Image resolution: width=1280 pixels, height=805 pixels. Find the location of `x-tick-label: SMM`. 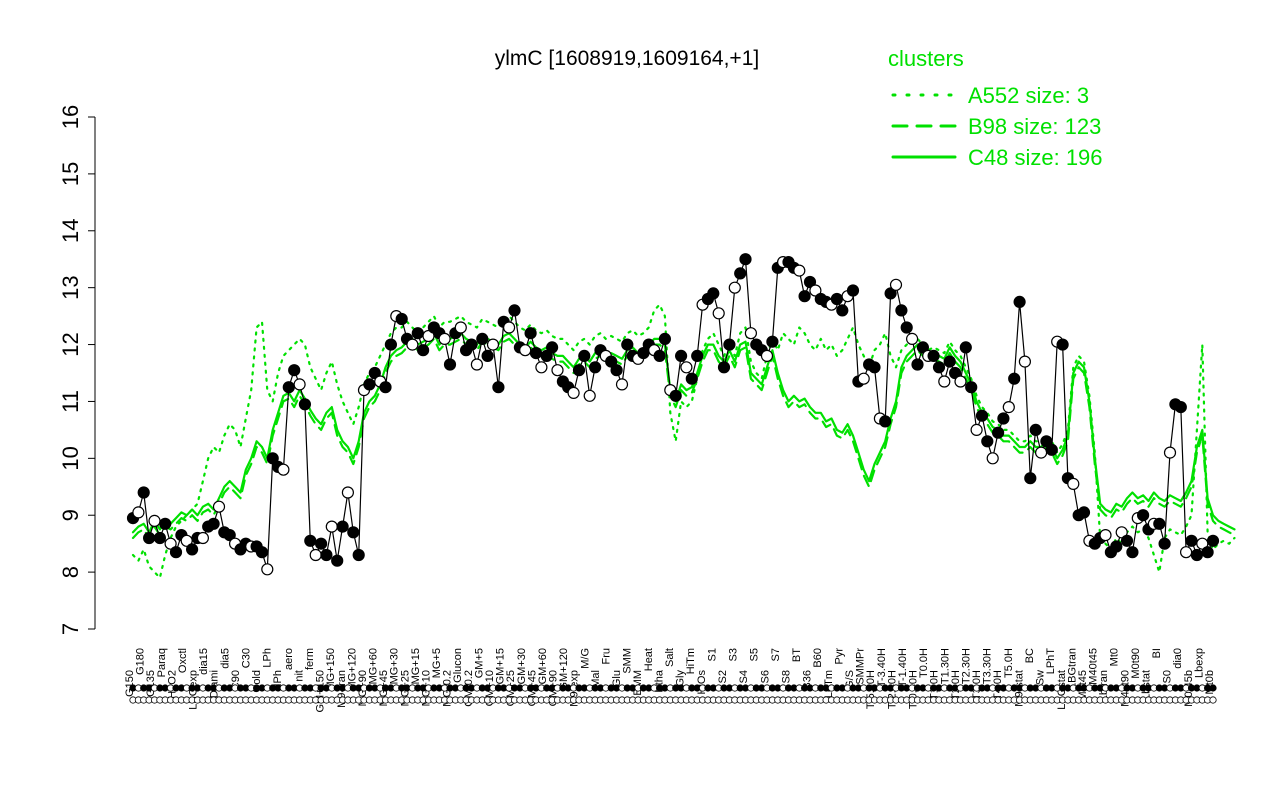

x-tick-label: SMM is located at coordinates (628, 661).